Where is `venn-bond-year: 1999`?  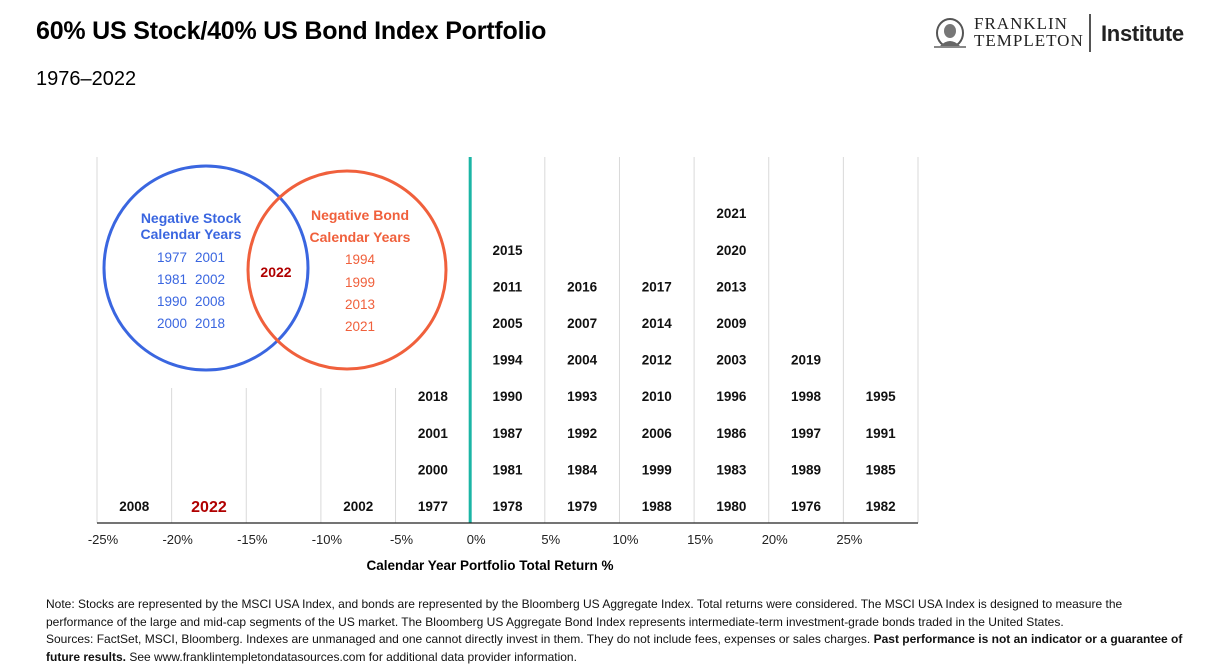
venn-bond-year: 1999 is located at coordinates (360, 282).